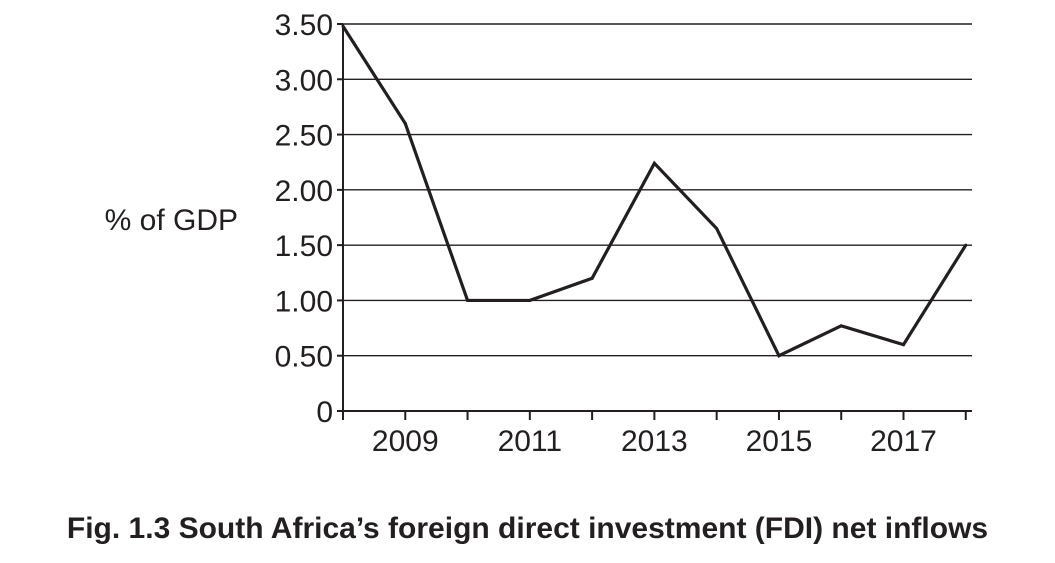 Image resolution: width=1055 pixels, height=563 pixels. What do you see at coordinates (171, 220) in the screenshot?
I see `y-axis-label: % of GDP` at bounding box center [171, 220].